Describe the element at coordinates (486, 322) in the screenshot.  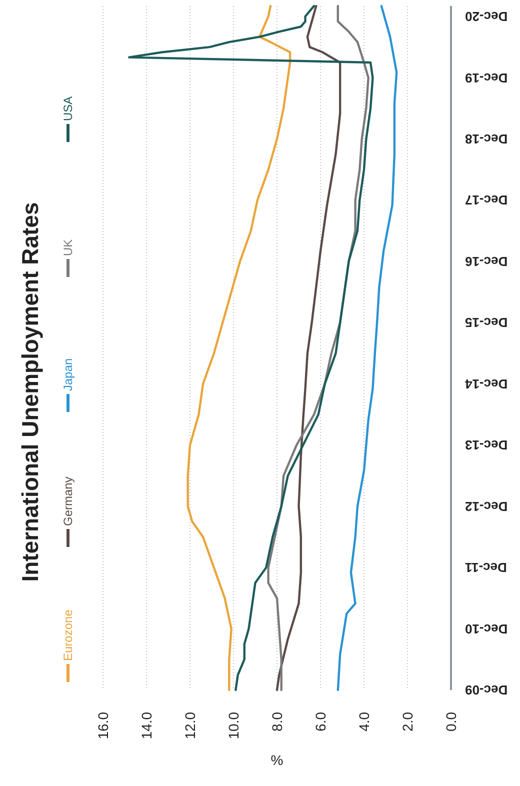
I see `y-tick-label: Dec-15` at that location.